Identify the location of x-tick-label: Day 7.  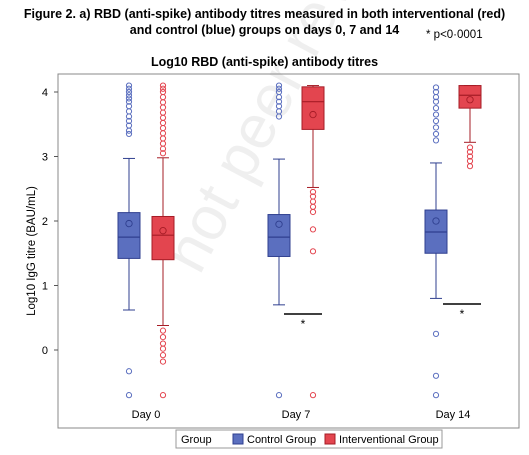
(296, 415).